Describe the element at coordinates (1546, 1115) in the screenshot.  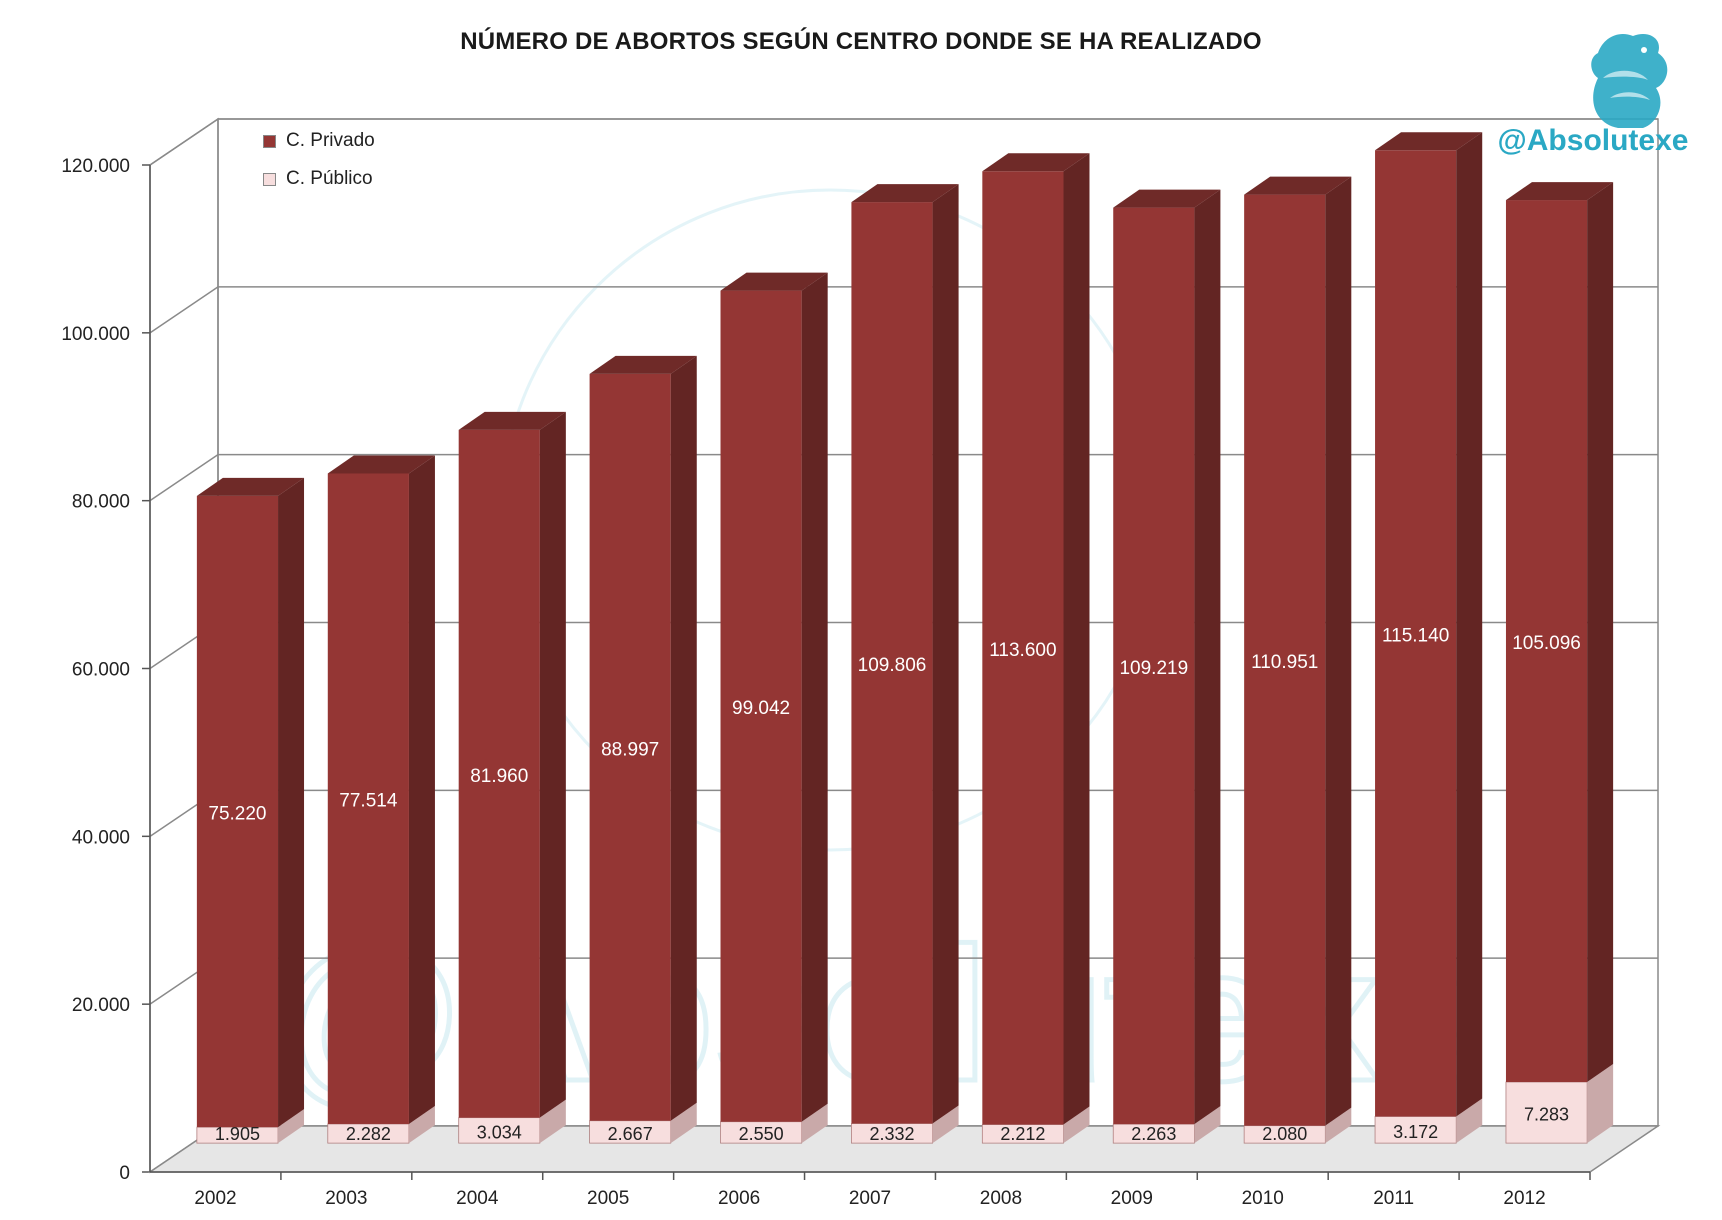
I see `data-label-publico: 7.283` at that location.